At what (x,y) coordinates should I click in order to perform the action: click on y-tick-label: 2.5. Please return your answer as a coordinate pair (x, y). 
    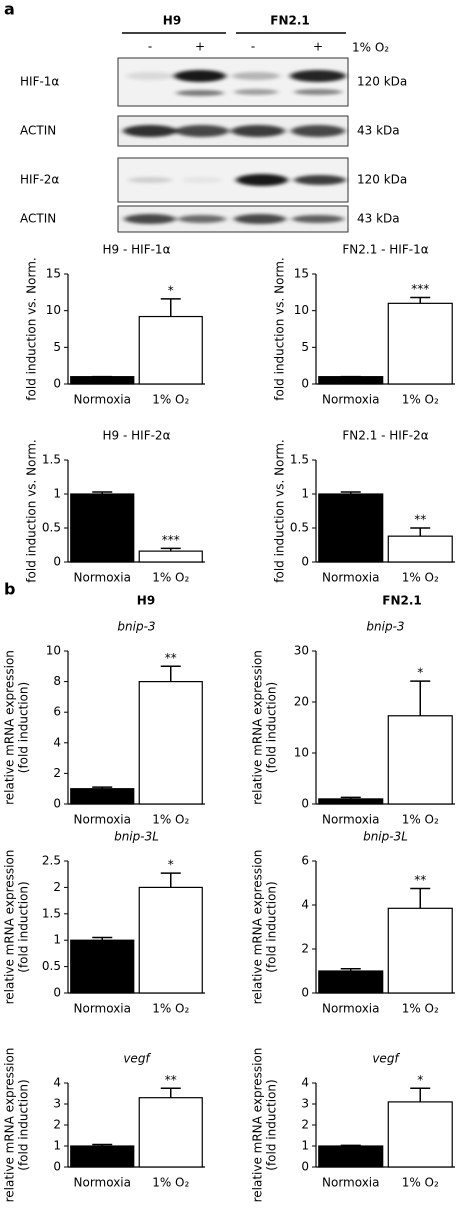
    Looking at the image, I should click on (51, 861).